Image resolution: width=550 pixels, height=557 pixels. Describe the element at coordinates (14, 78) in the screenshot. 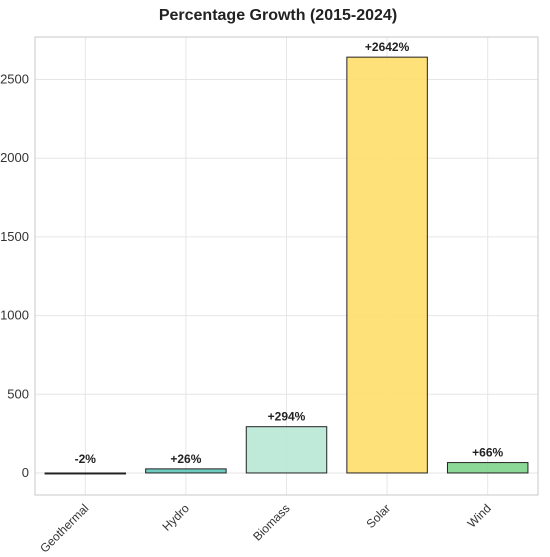

I see `y-tick-label: 2500` at that location.